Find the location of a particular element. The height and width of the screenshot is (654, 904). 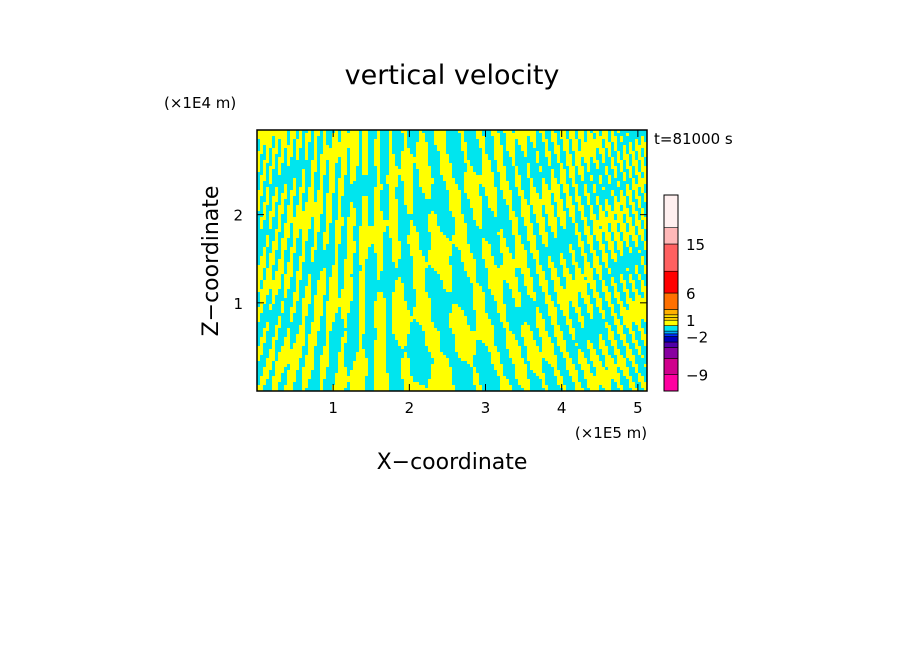

x-tick-label: 2 is located at coordinates (410, 408).